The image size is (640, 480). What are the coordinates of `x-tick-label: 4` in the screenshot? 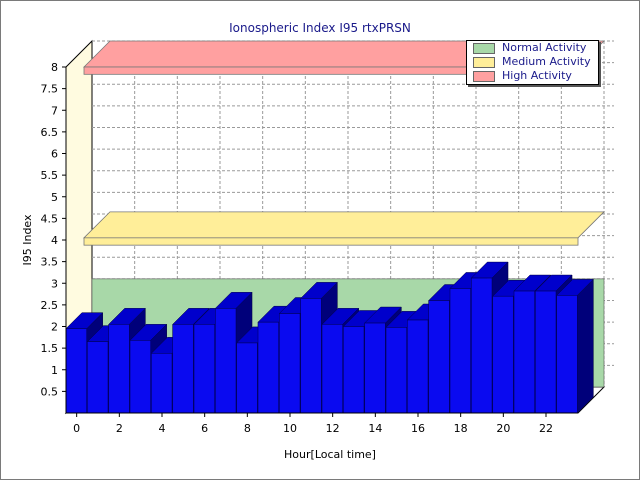 It's located at (162, 428).